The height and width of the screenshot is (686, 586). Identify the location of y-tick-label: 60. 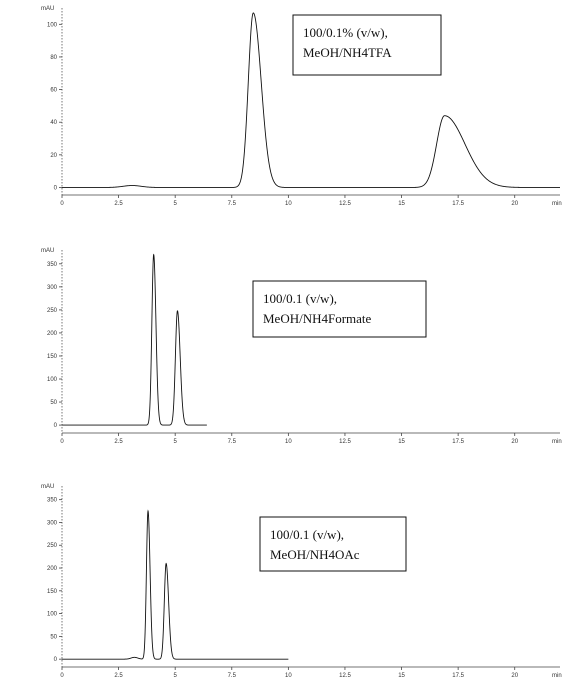
(53, 91).